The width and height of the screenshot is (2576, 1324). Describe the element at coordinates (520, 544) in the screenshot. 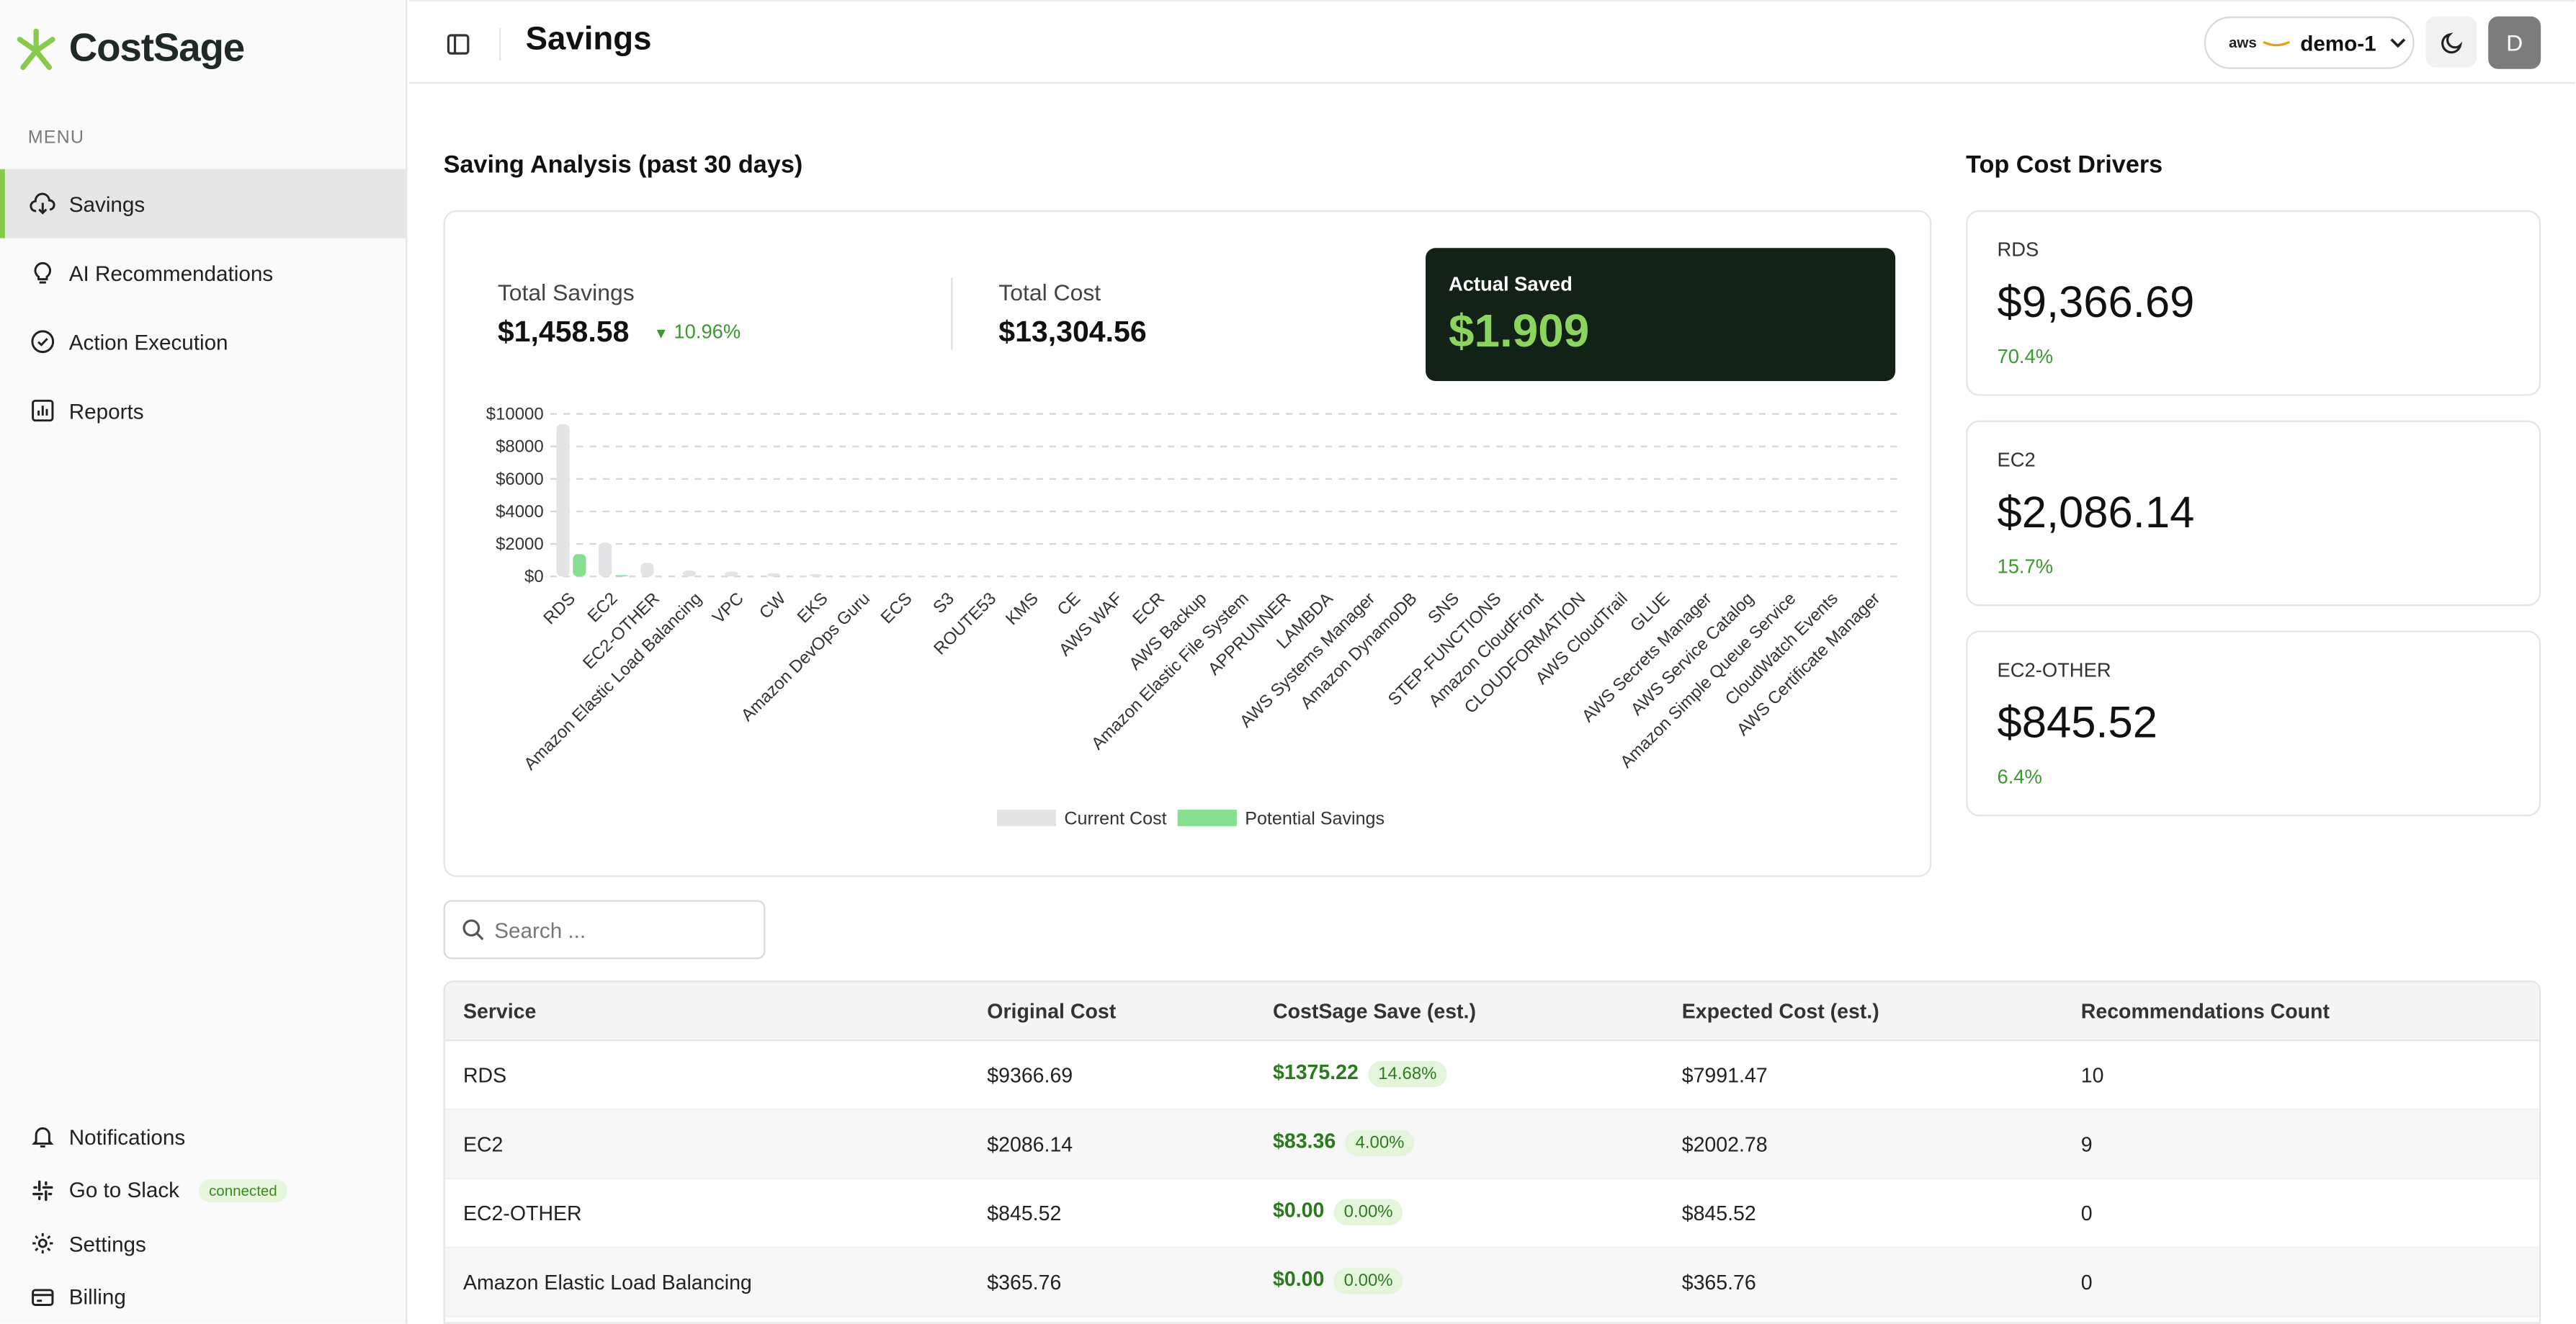

I see `y-tick-label: $2000` at that location.